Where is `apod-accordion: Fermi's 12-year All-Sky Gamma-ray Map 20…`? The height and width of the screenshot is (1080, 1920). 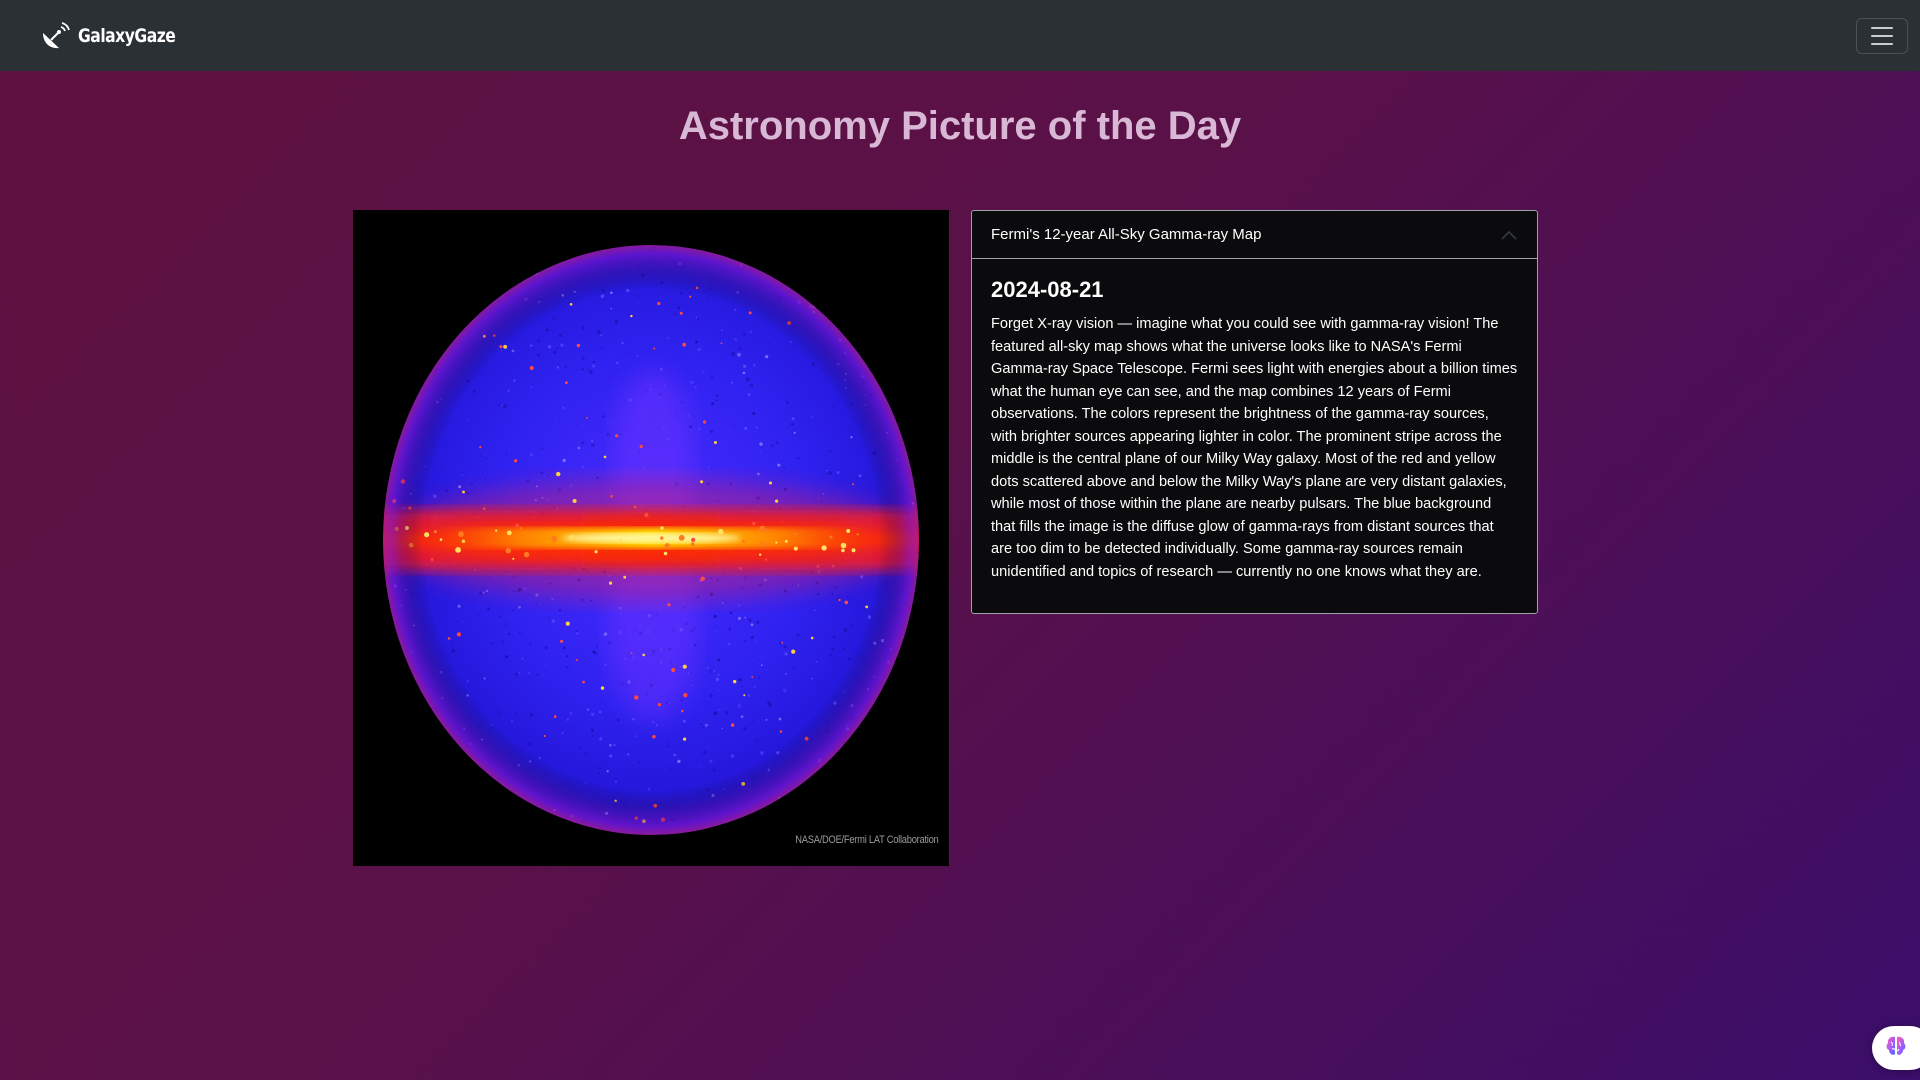 apod-accordion: Fermi's 12-year All-Sky Gamma-ray Map 20… is located at coordinates (1254, 412).